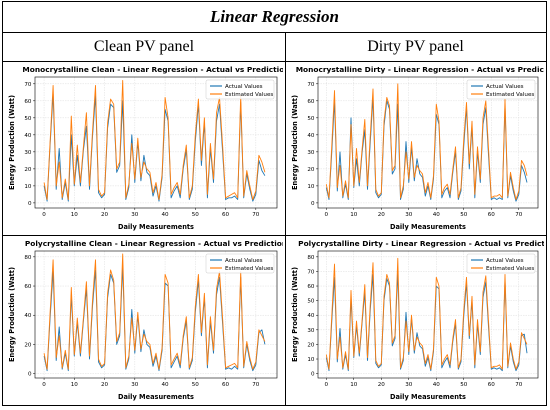 This screenshot has width=550, height=410. Describe the element at coordinates (274, 16) in the screenshot. I see `figure-title: Linear Regression` at that location.